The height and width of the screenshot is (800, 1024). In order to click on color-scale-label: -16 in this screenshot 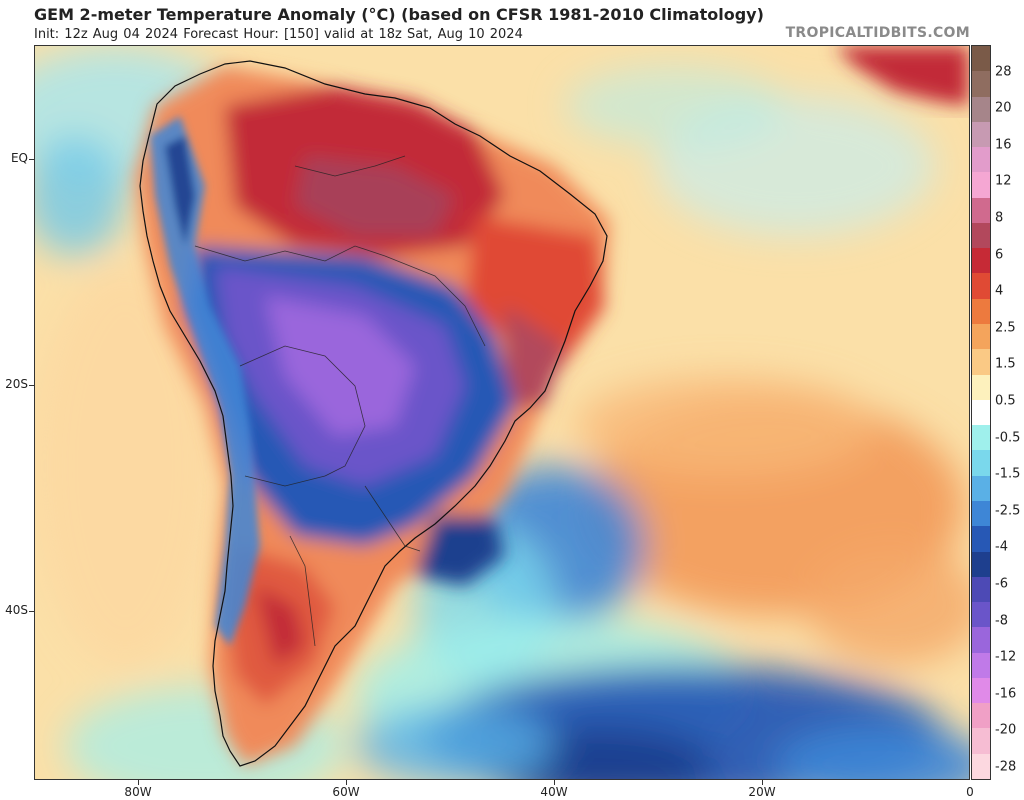, I will do `click(1006, 694)`.